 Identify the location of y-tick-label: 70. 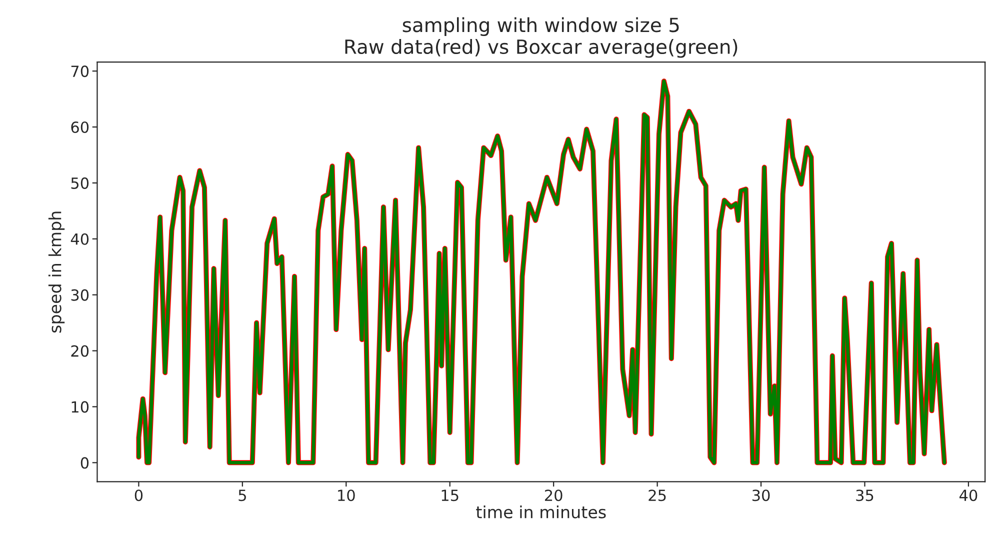
(80, 72).